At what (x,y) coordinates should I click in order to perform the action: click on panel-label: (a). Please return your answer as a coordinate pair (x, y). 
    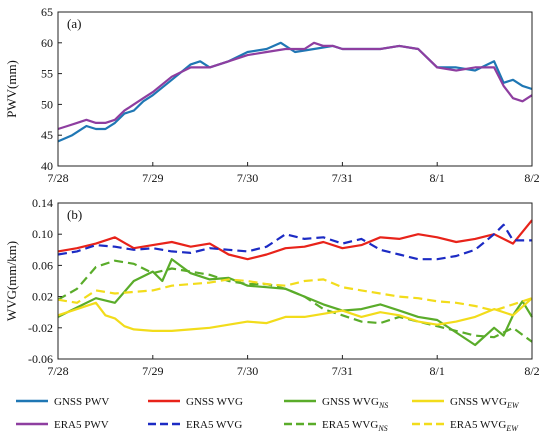
    Looking at the image, I should click on (74, 23).